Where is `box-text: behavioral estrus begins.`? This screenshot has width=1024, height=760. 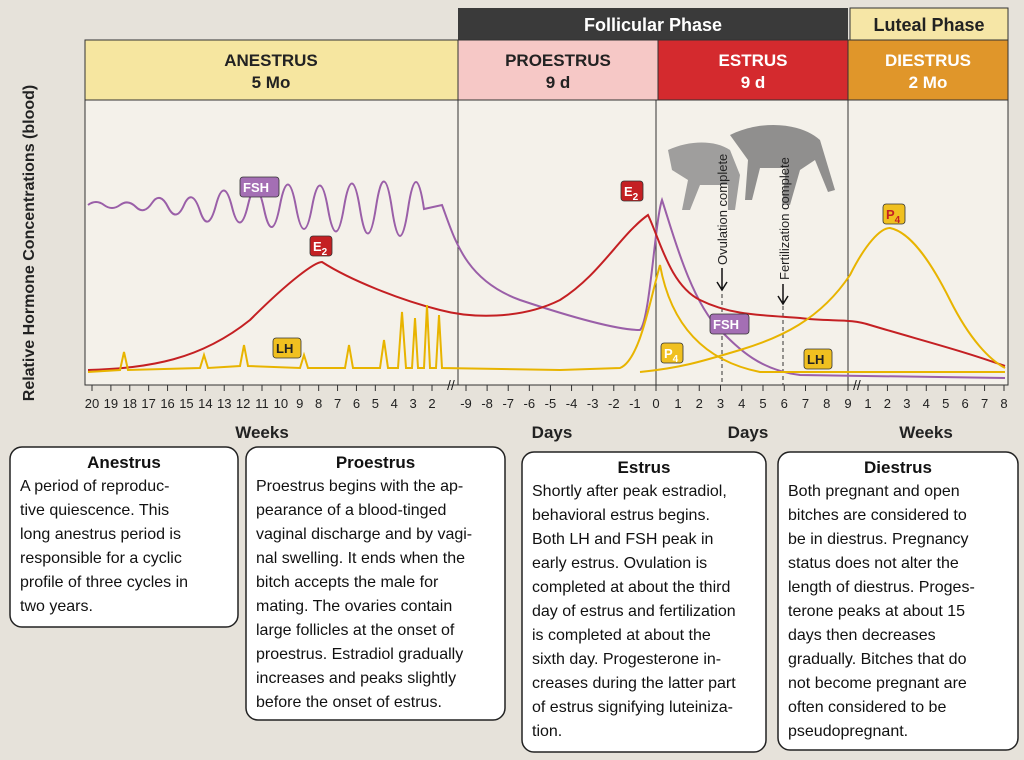
box-text: behavioral estrus begins. is located at coordinates (621, 515).